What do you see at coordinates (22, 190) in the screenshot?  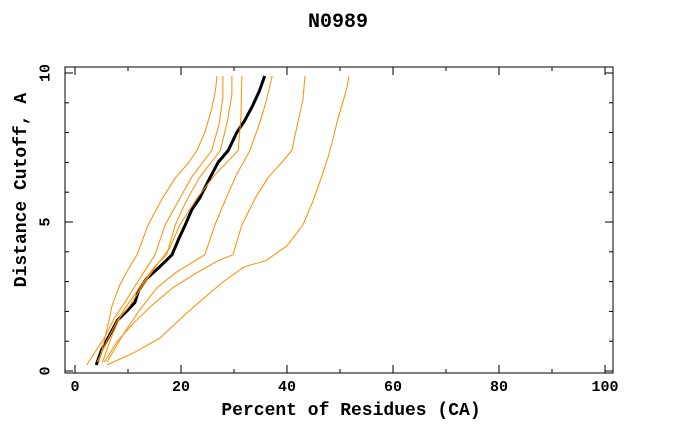 I see `y-axis-label: Distance Cutoff, A` at bounding box center [22, 190].